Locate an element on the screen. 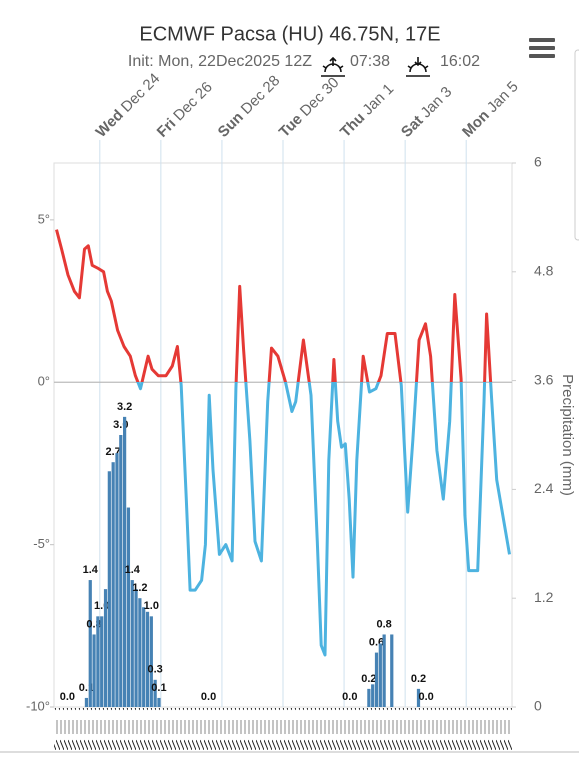  y-tick-label: -5° is located at coordinates (41, 543).